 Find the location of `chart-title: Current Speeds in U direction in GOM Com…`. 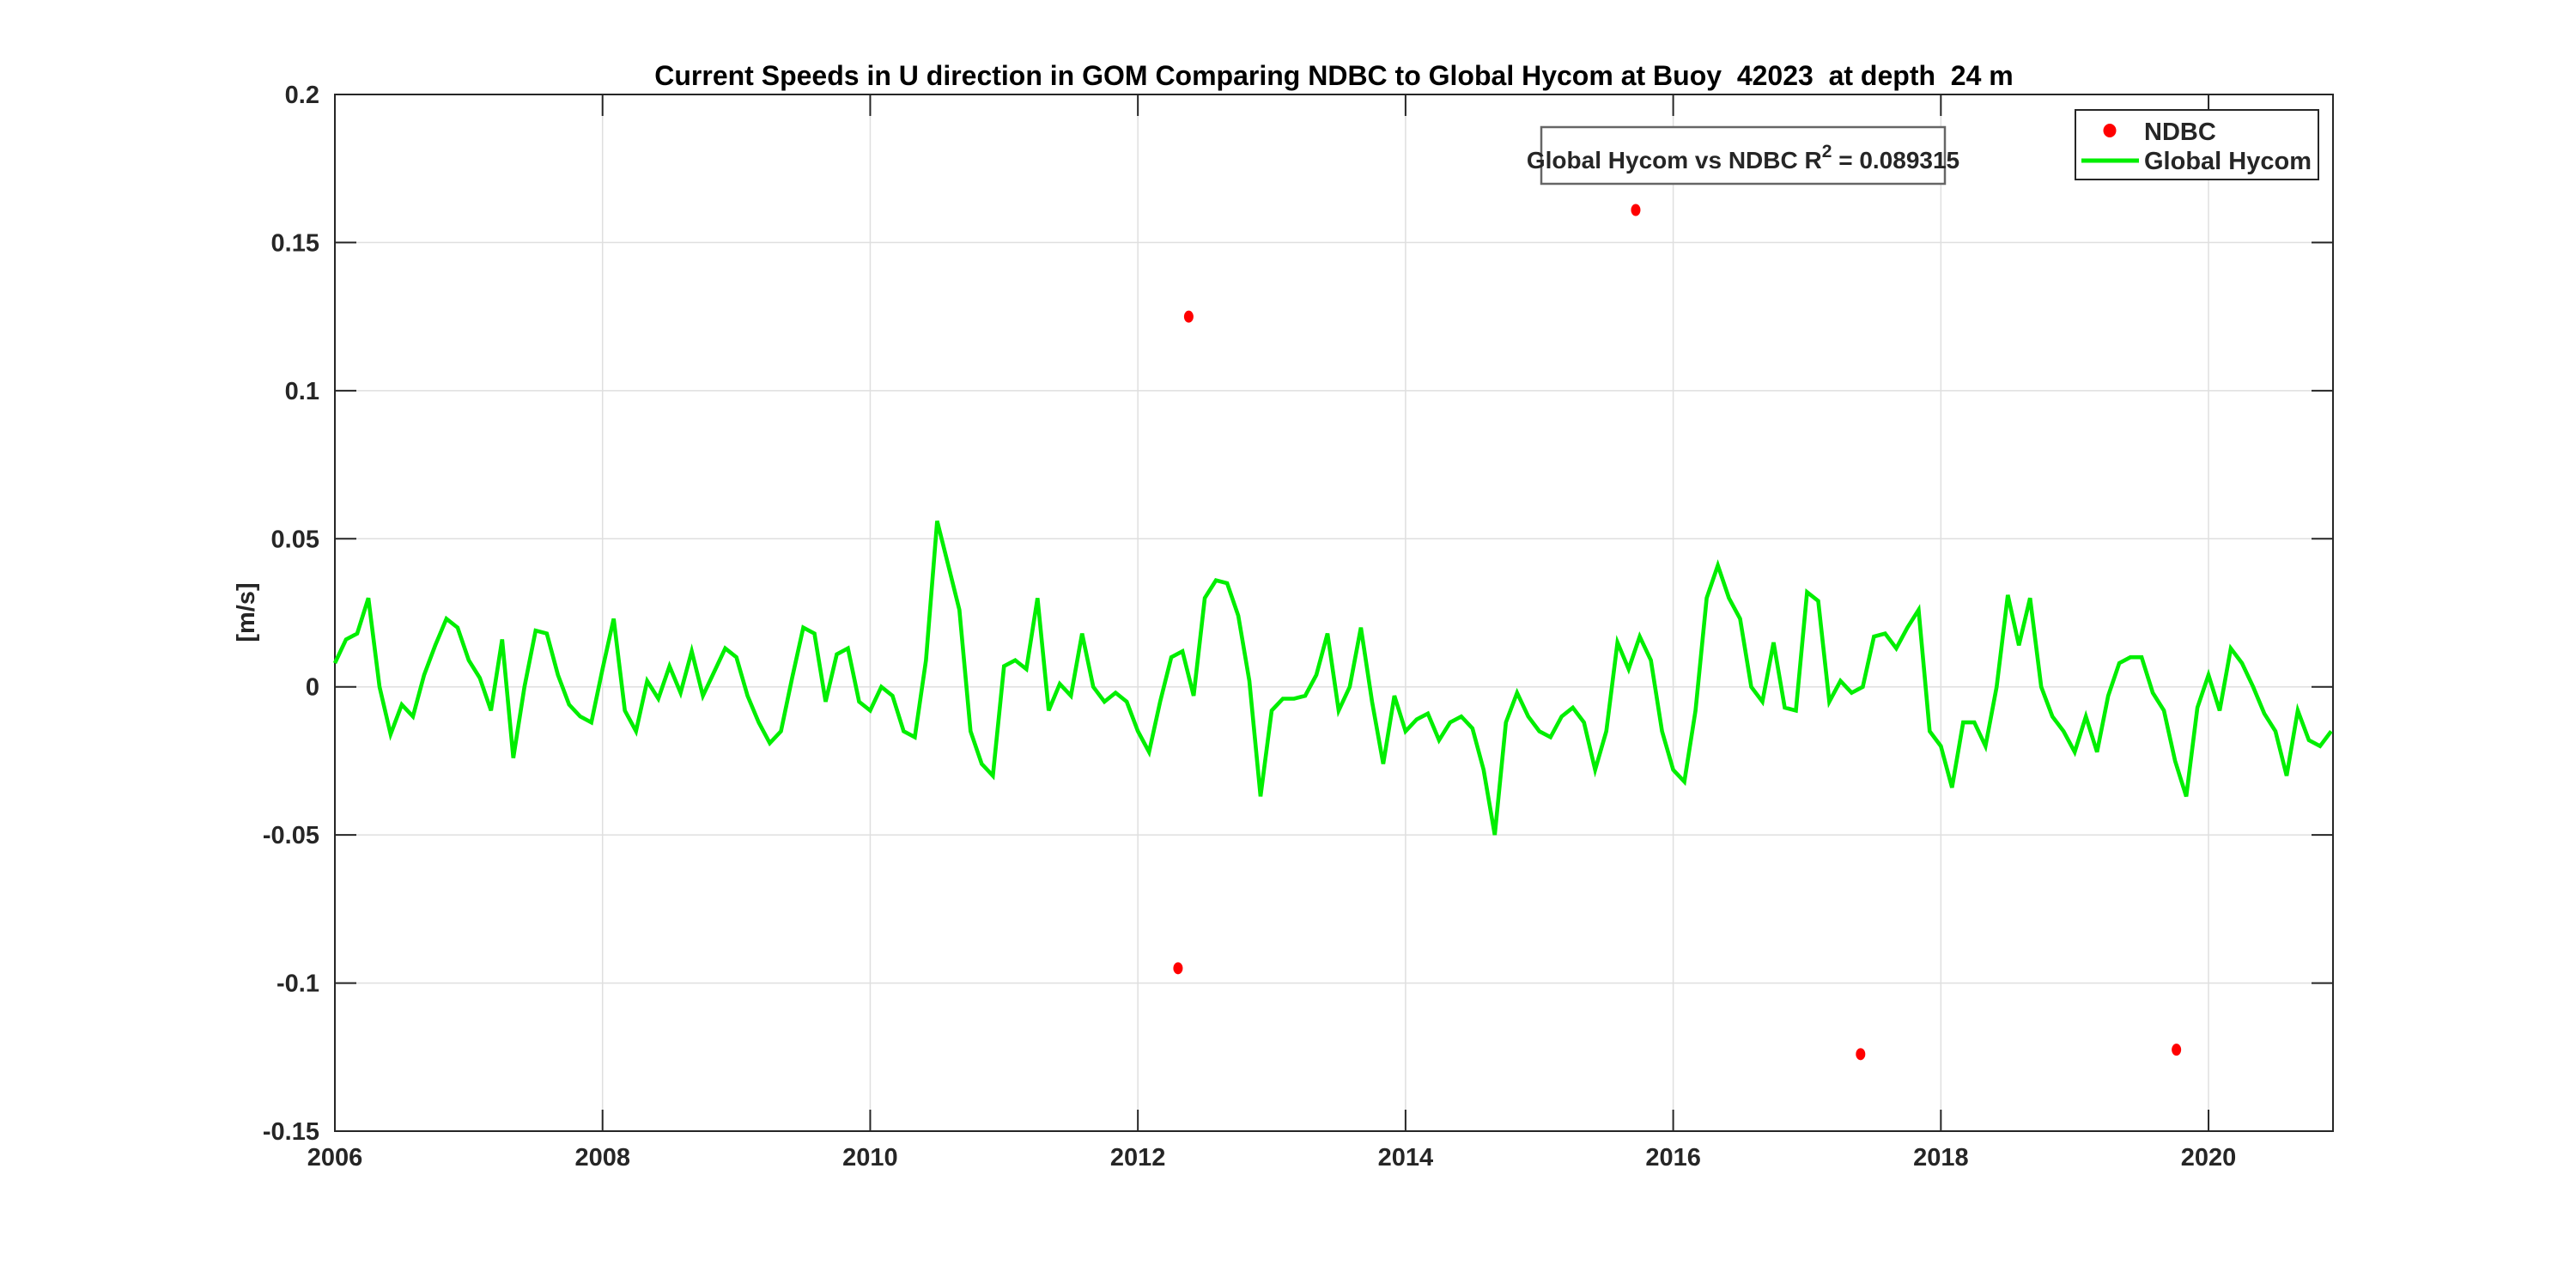

chart-title: Current Speeds in U direction in GOM Com… is located at coordinates (1334, 75).